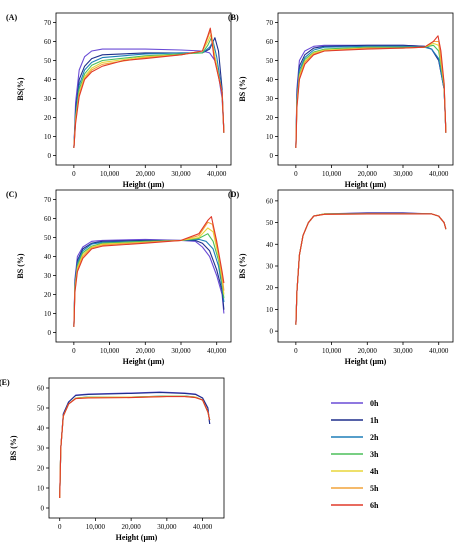 The width and height of the screenshot is (468, 550). Describe the element at coordinates (20, 88) in the screenshot. I see `y-axis-label: BS(%)` at that location.